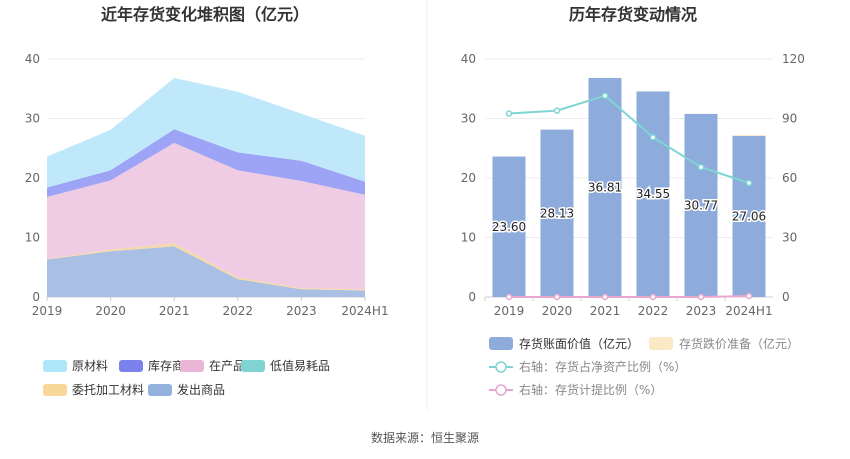  I want to click on legend-label-委托加工材料: 委托加工材料, so click(108, 390).